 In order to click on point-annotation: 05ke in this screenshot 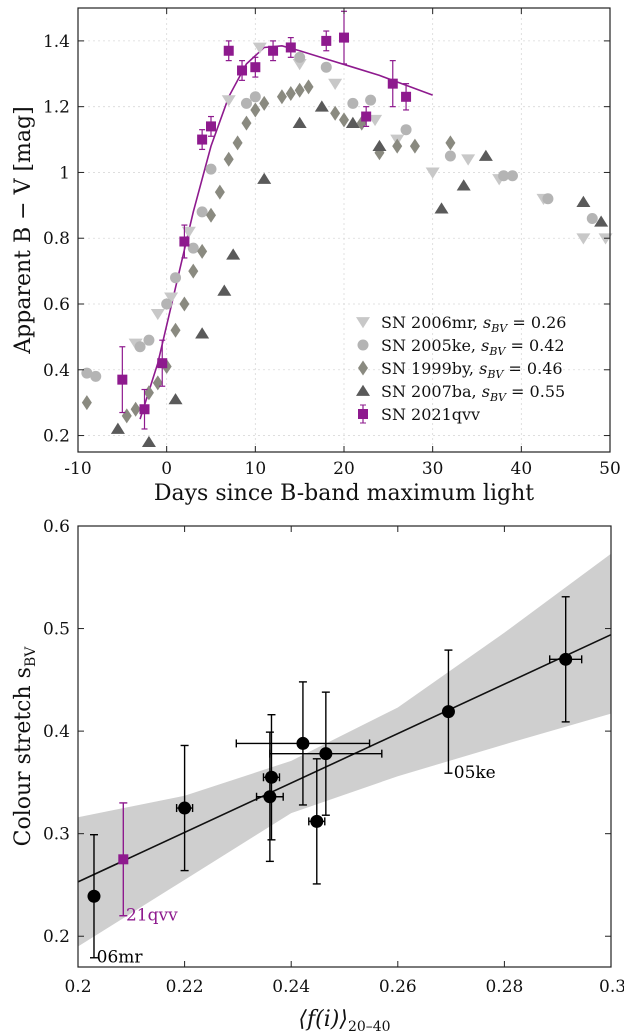, I will do `click(475, 773)`.